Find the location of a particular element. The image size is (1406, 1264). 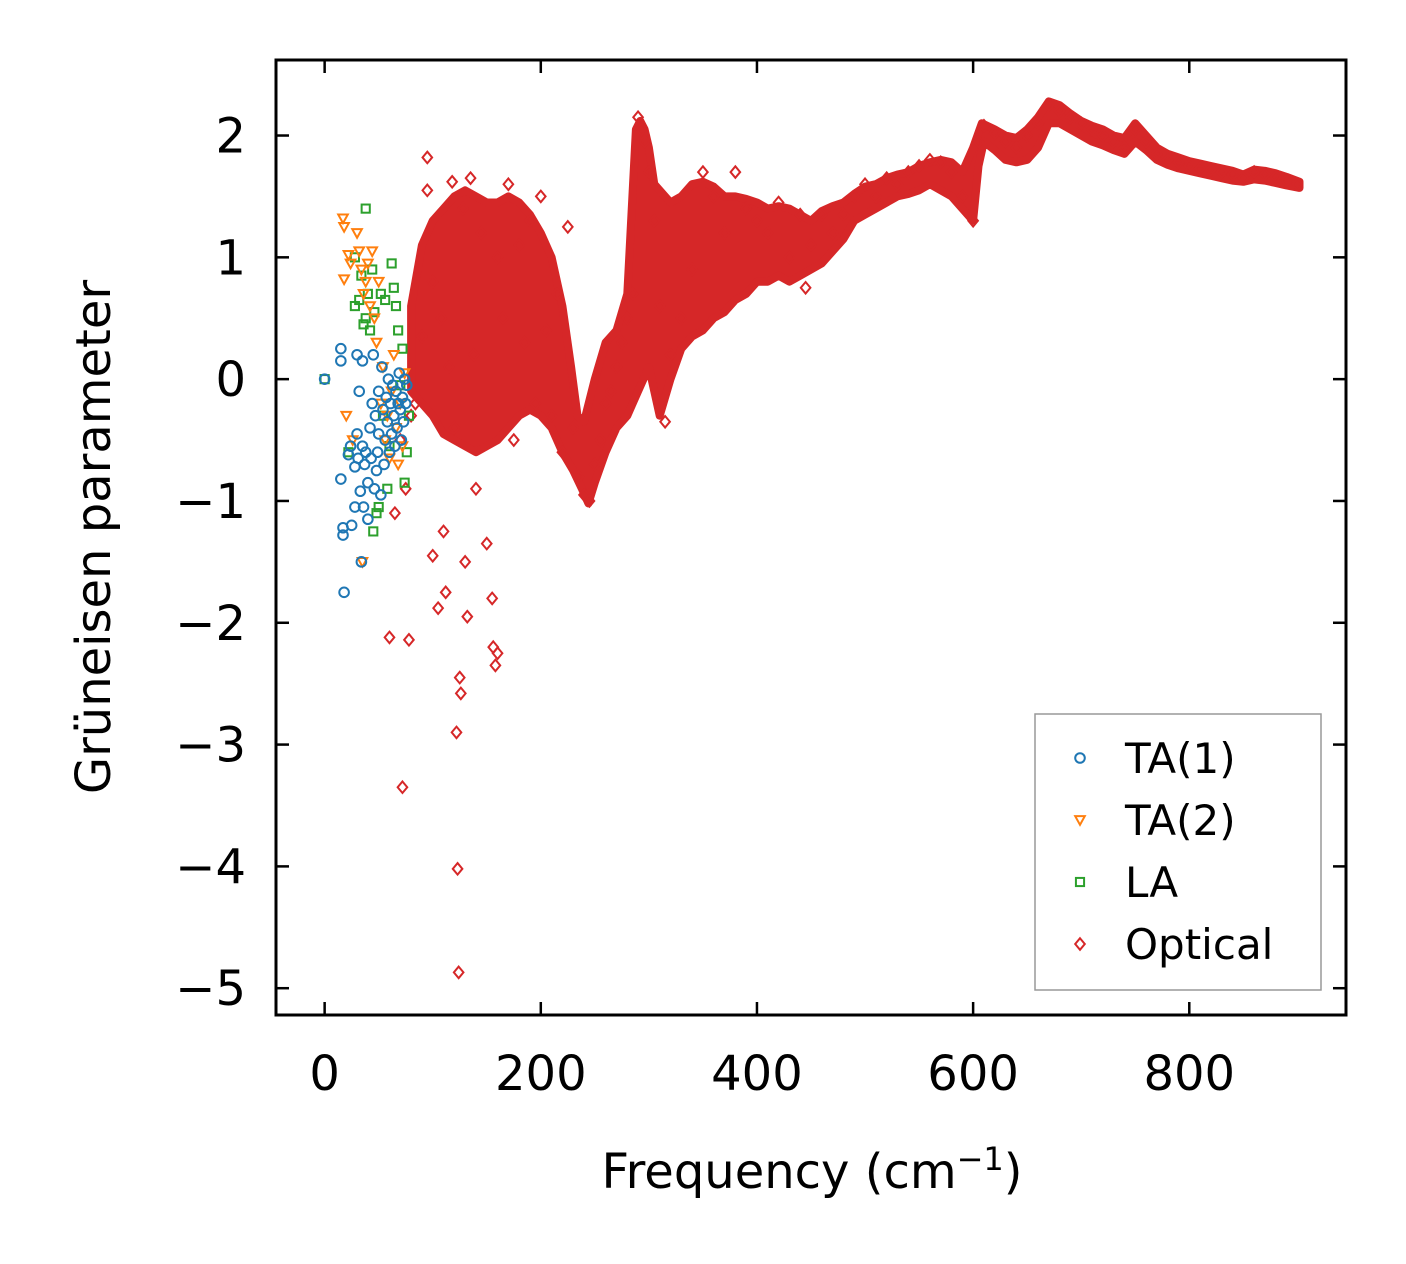

x-axis-label: Frequency (cm−1) is located at coordinates (811, 1170).